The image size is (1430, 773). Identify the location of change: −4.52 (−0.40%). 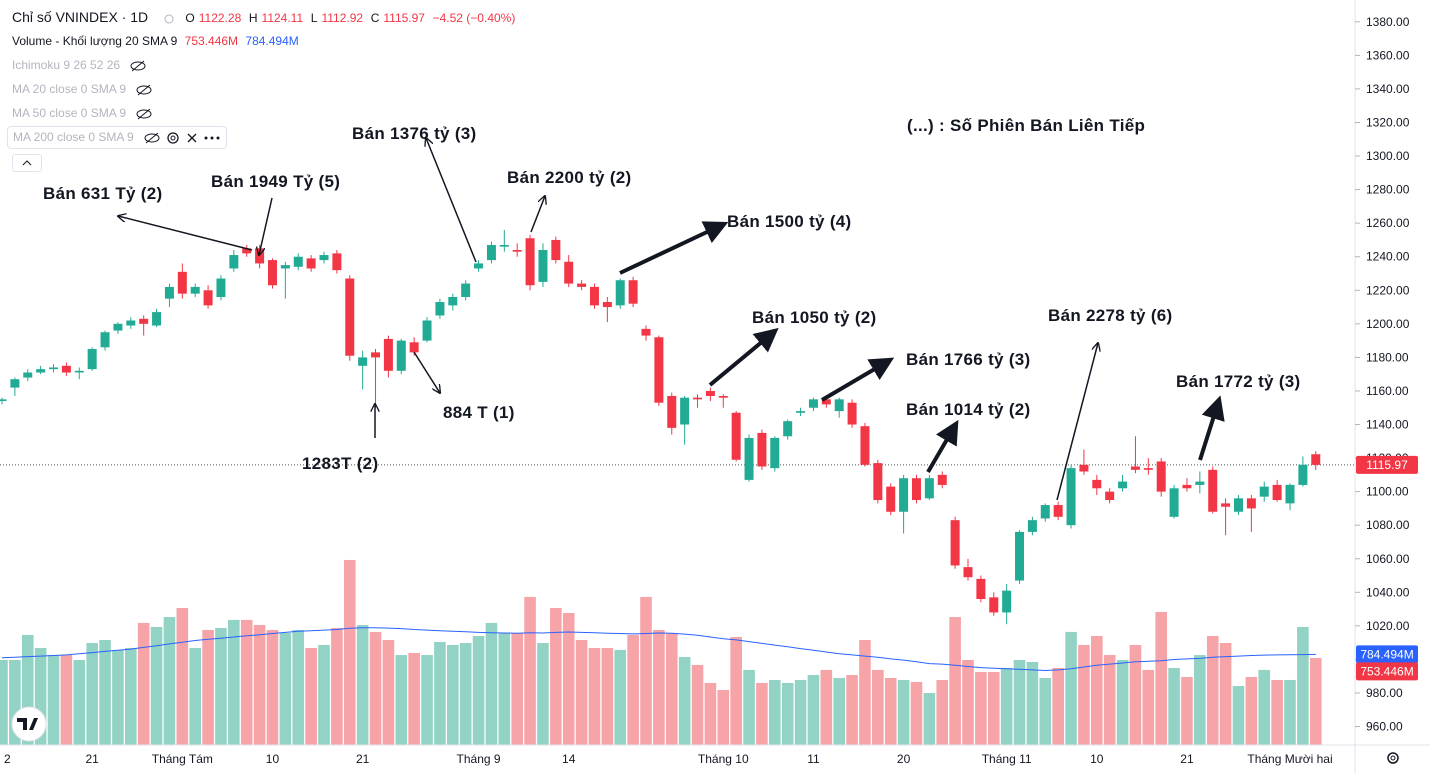
(474, 18).